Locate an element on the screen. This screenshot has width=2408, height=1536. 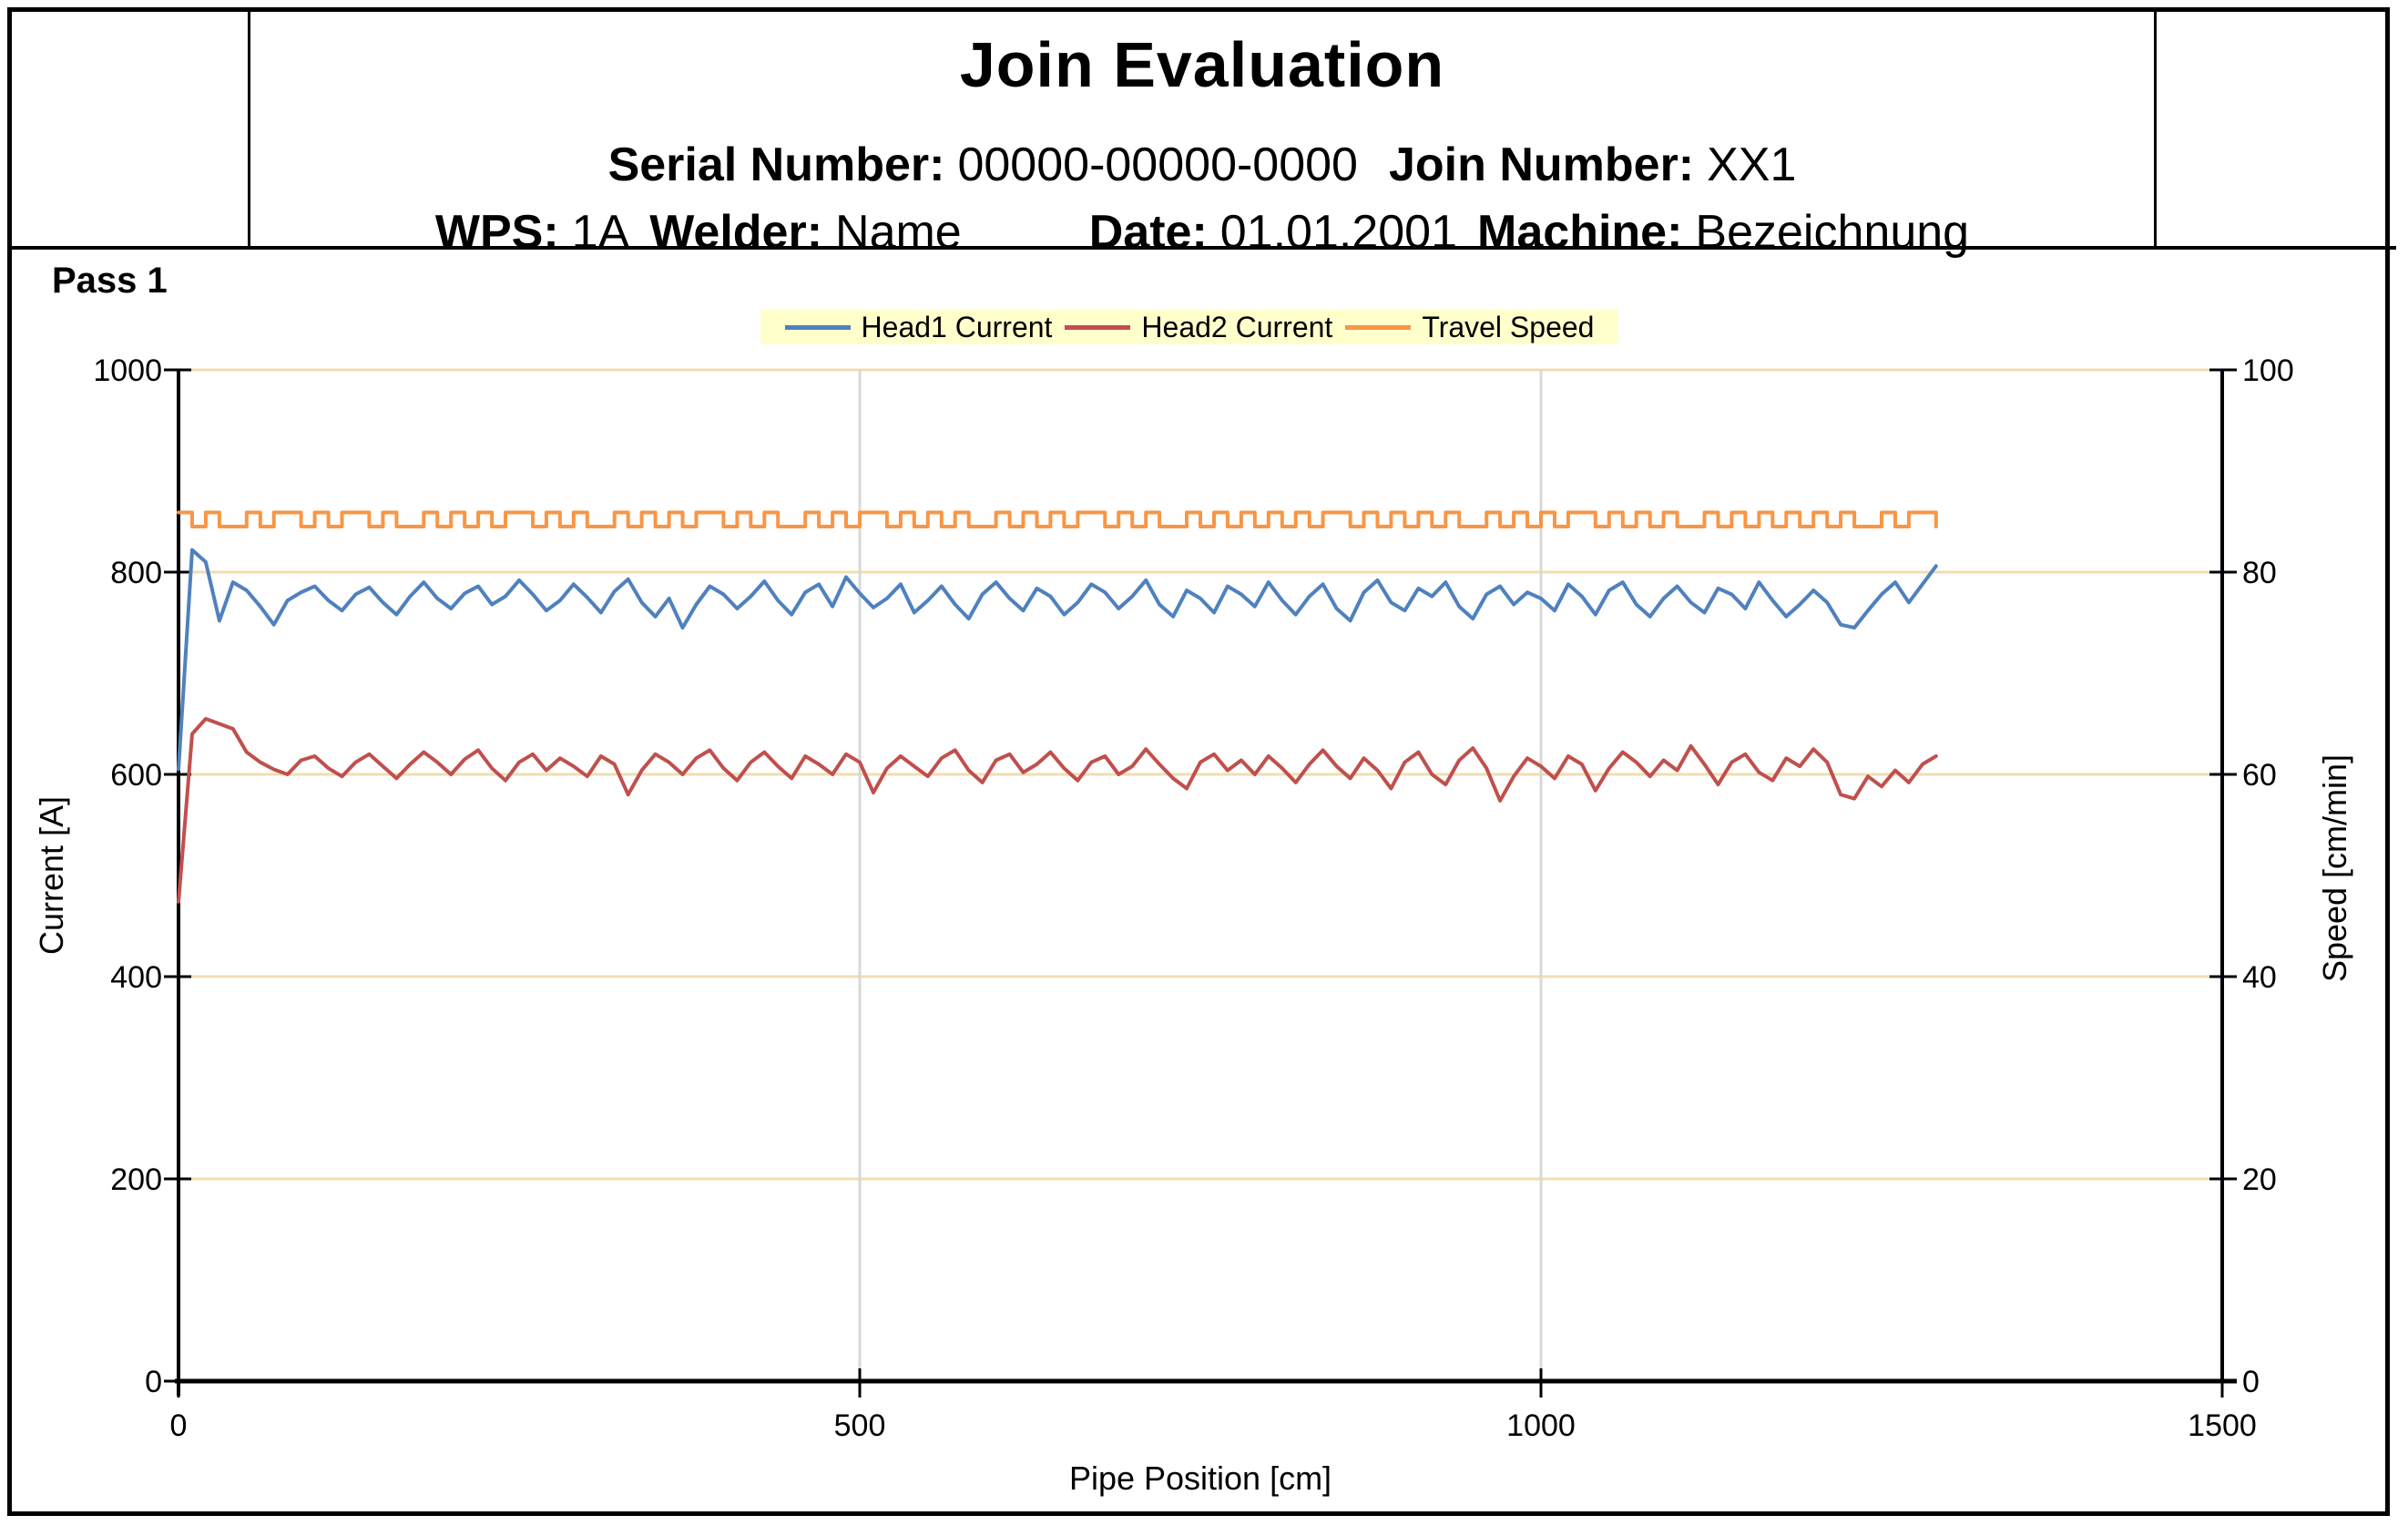
welder-value: Name is located at coordinates (898, 232).